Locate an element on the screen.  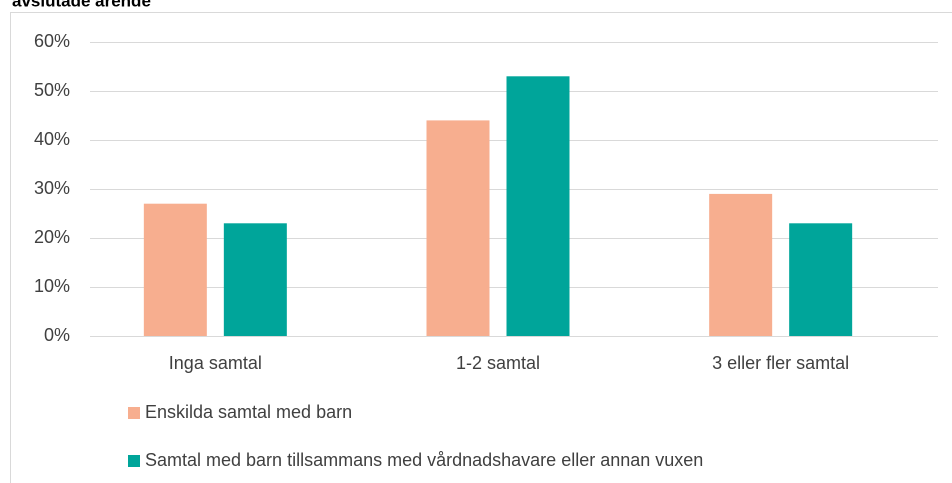
y-tick-label: 50% is located at coordinates (52, 90).